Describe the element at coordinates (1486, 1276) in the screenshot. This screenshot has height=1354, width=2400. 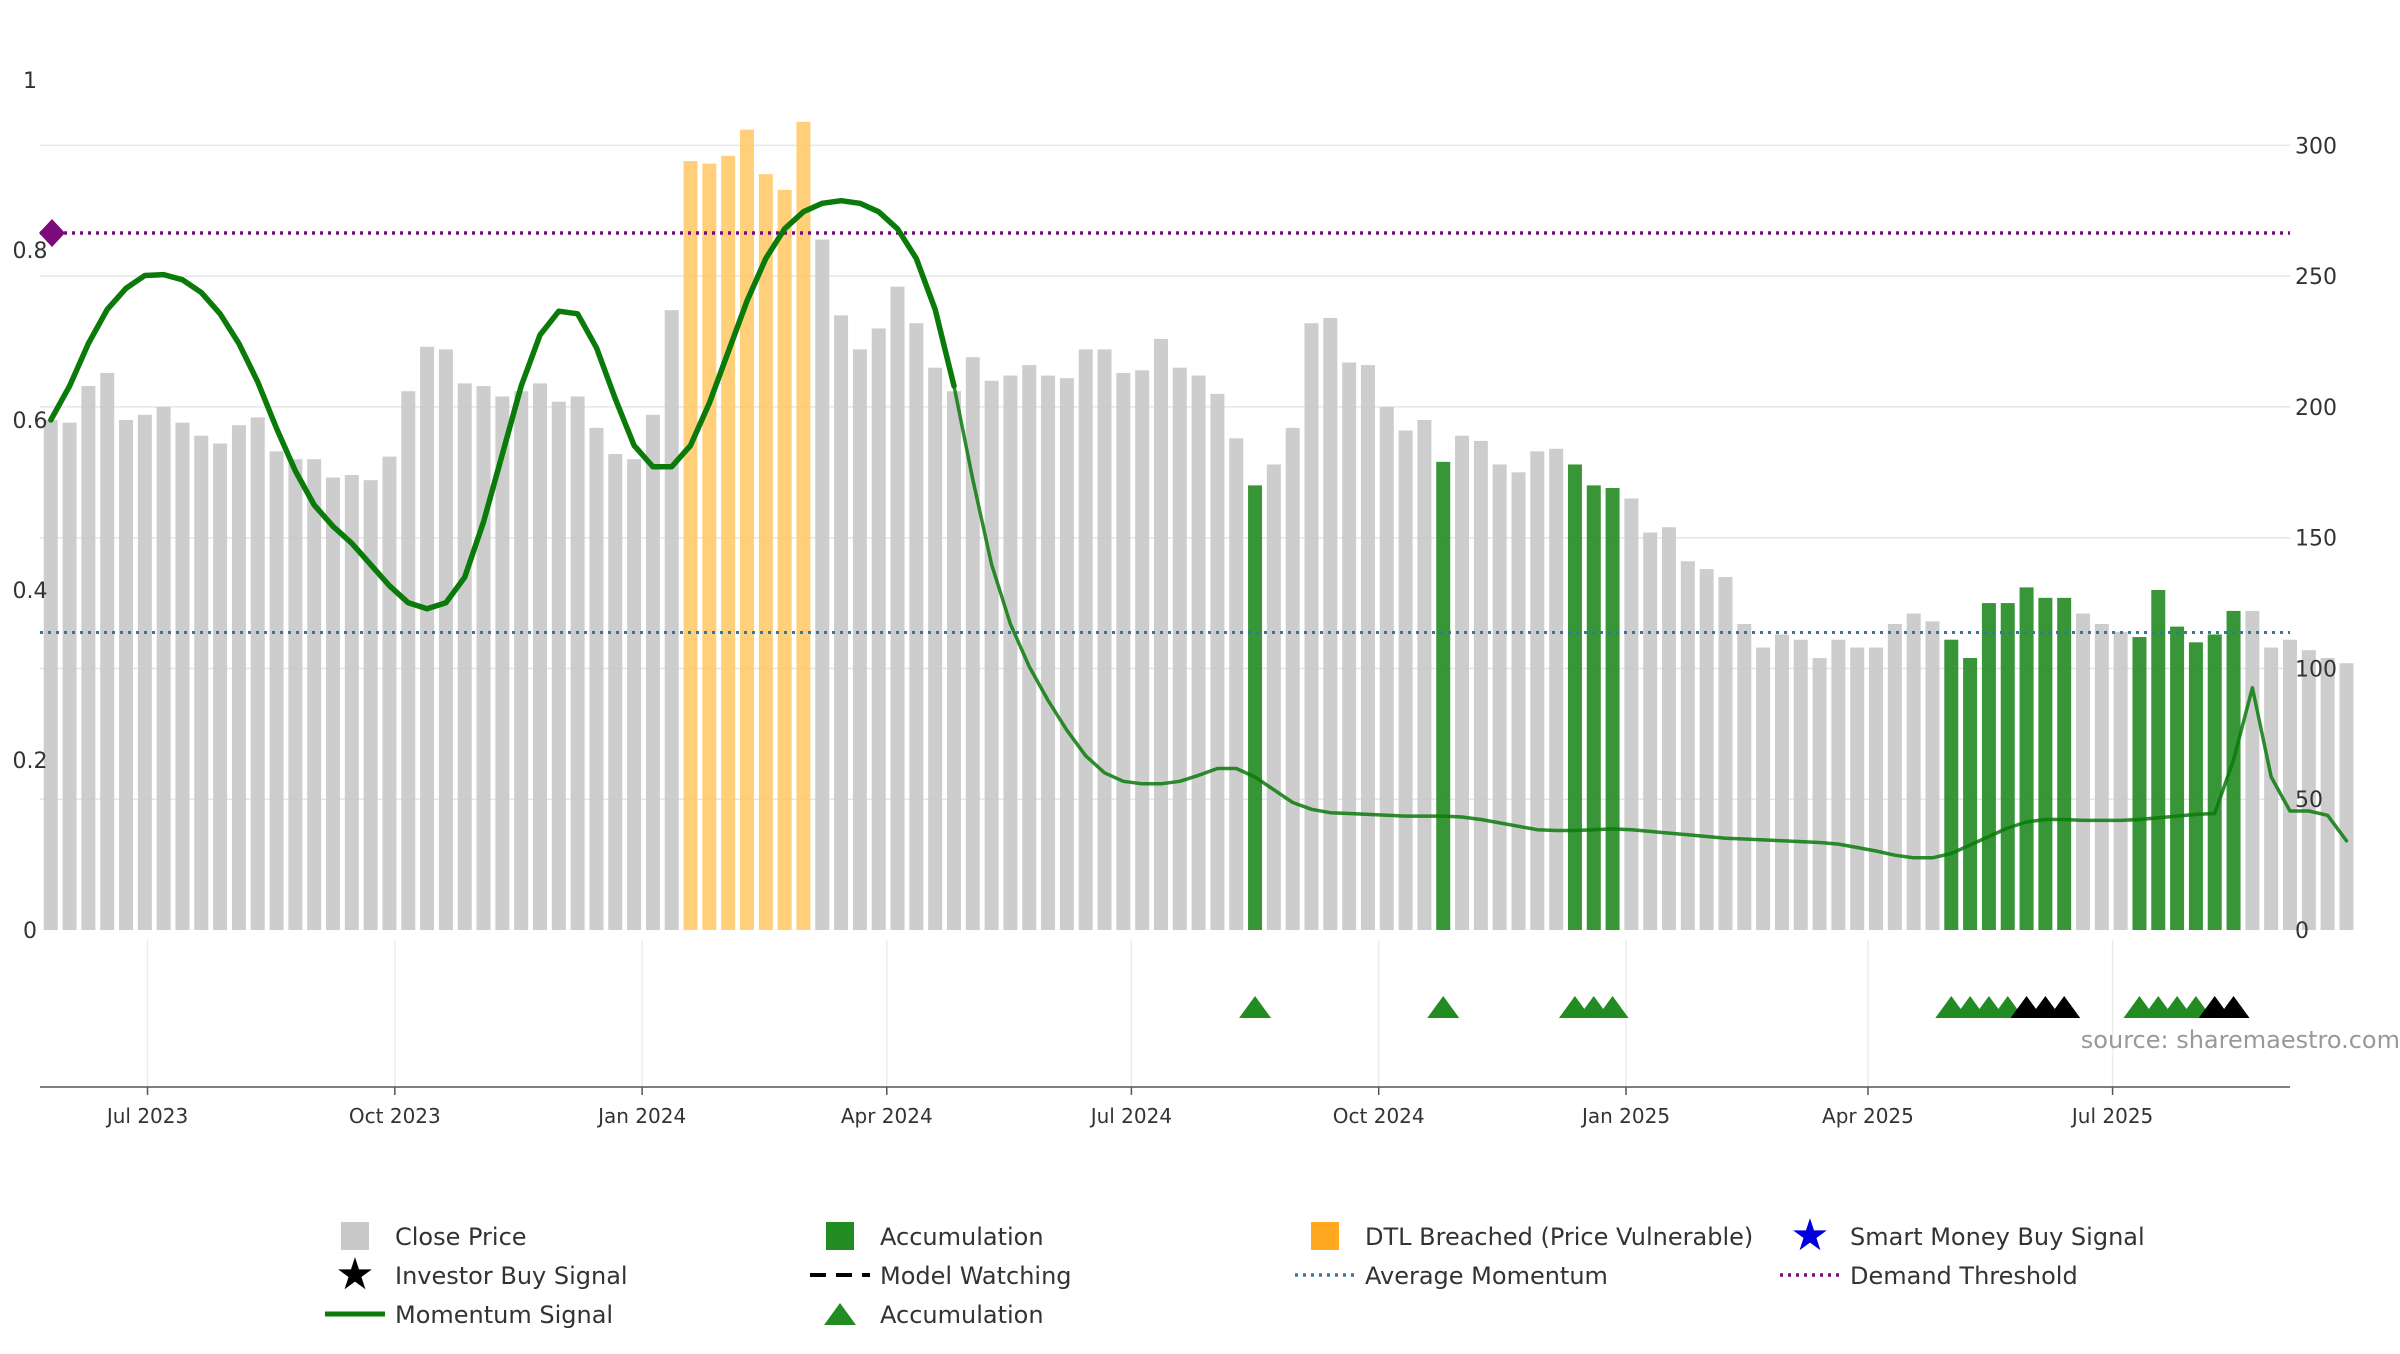
I see `legend-label: Average Momentum` at that location.